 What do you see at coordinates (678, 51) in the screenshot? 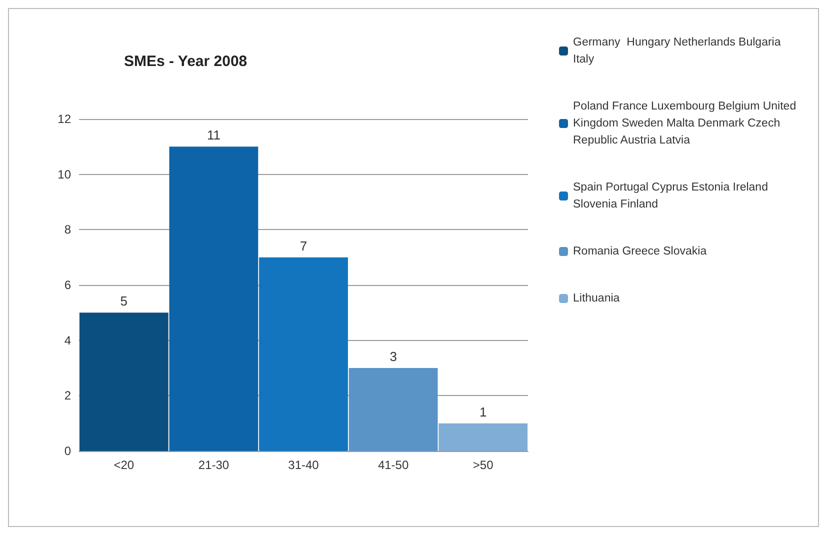
I see `legend-label: Germany Hungary Netherlands Bulgaria Italy` at bounding box center [678, 51].